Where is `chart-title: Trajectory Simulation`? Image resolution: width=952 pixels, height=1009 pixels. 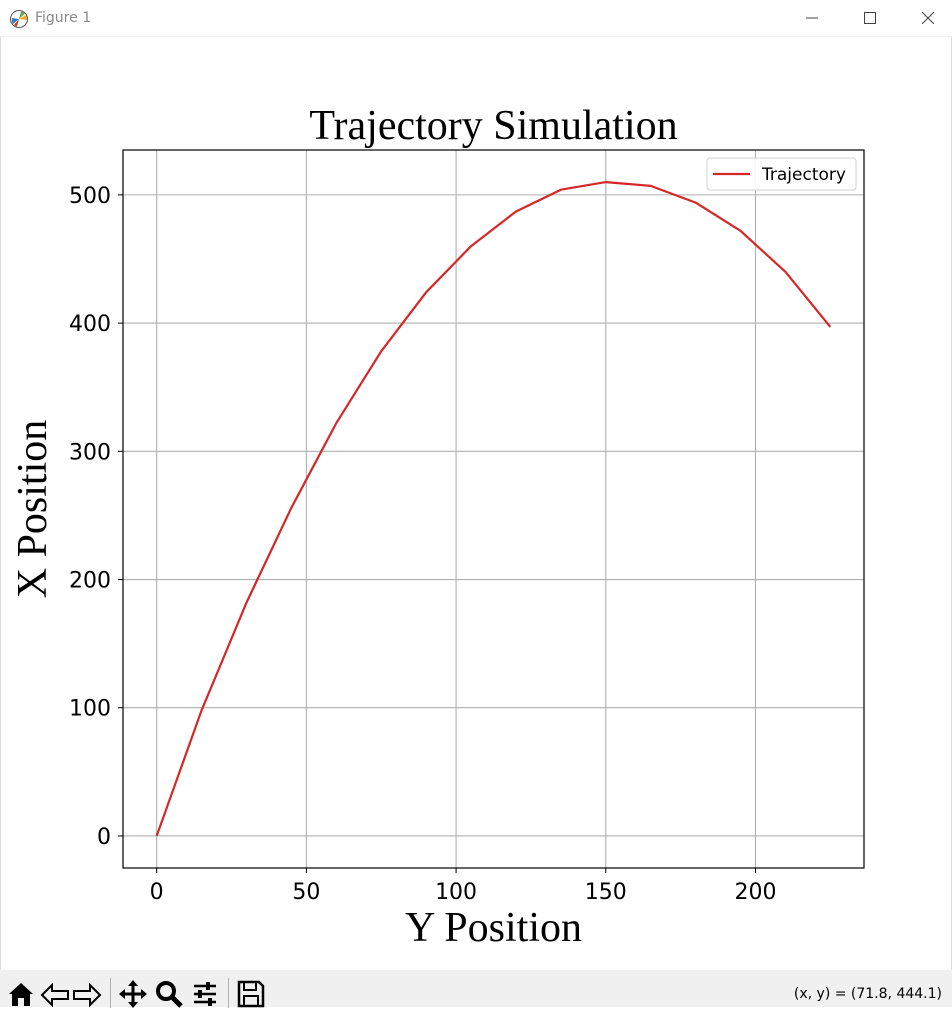
chart-title: Trajectory Simulation is located at coordinates (493, 126).